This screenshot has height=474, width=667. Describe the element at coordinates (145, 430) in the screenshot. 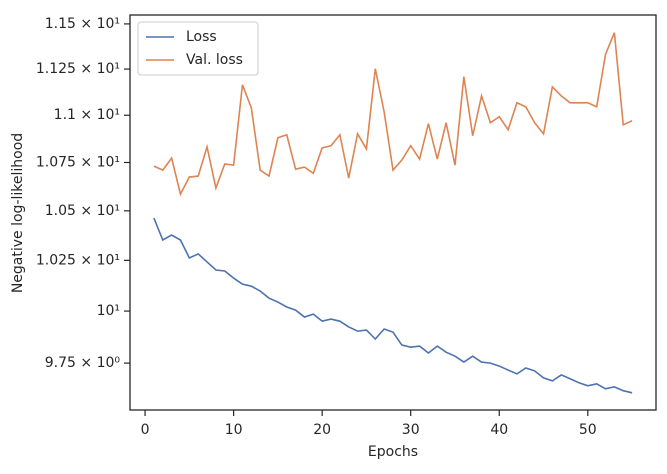

I see `x-tick-label: 0` at that location.